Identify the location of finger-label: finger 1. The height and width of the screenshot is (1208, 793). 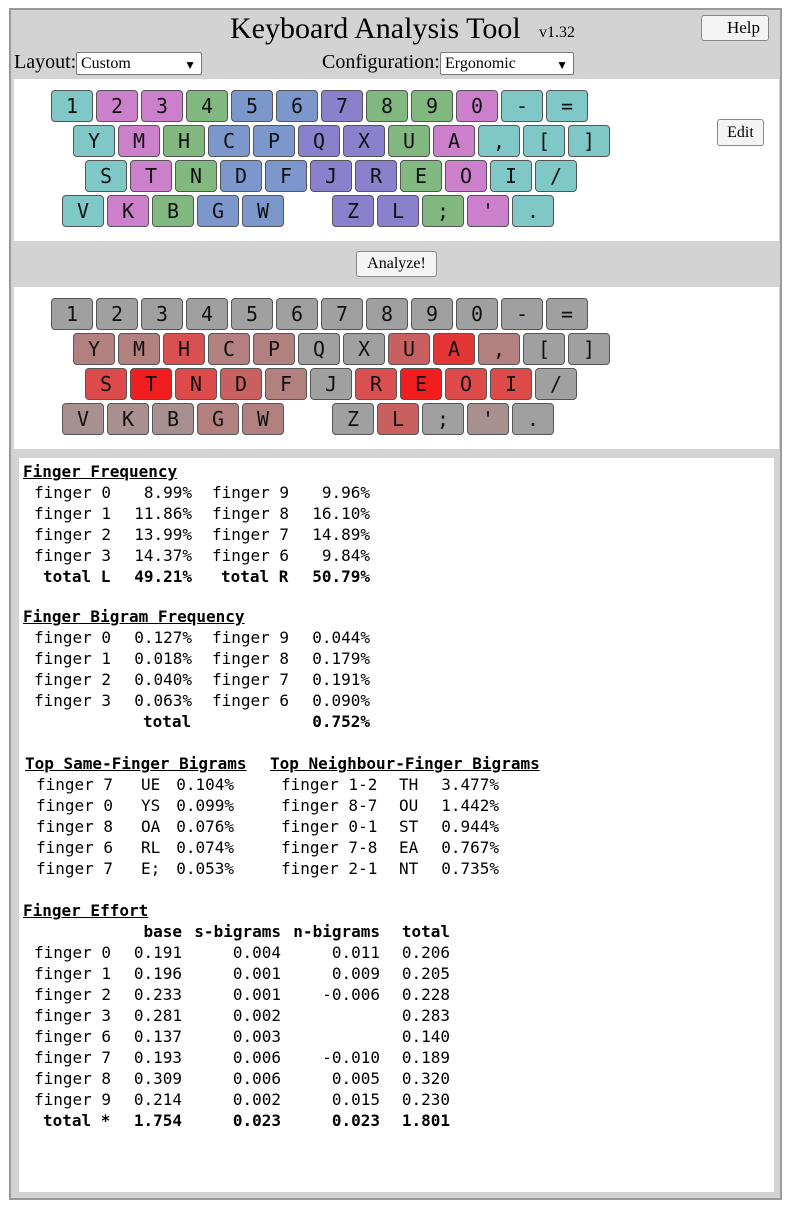
(73, 973).